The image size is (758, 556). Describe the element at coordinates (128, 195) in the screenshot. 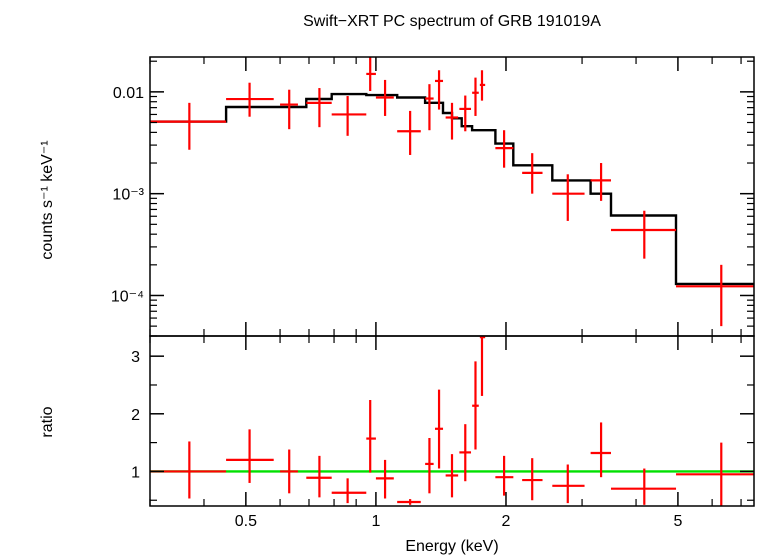

I see `y-tick-label: 10⁻³` at that location.